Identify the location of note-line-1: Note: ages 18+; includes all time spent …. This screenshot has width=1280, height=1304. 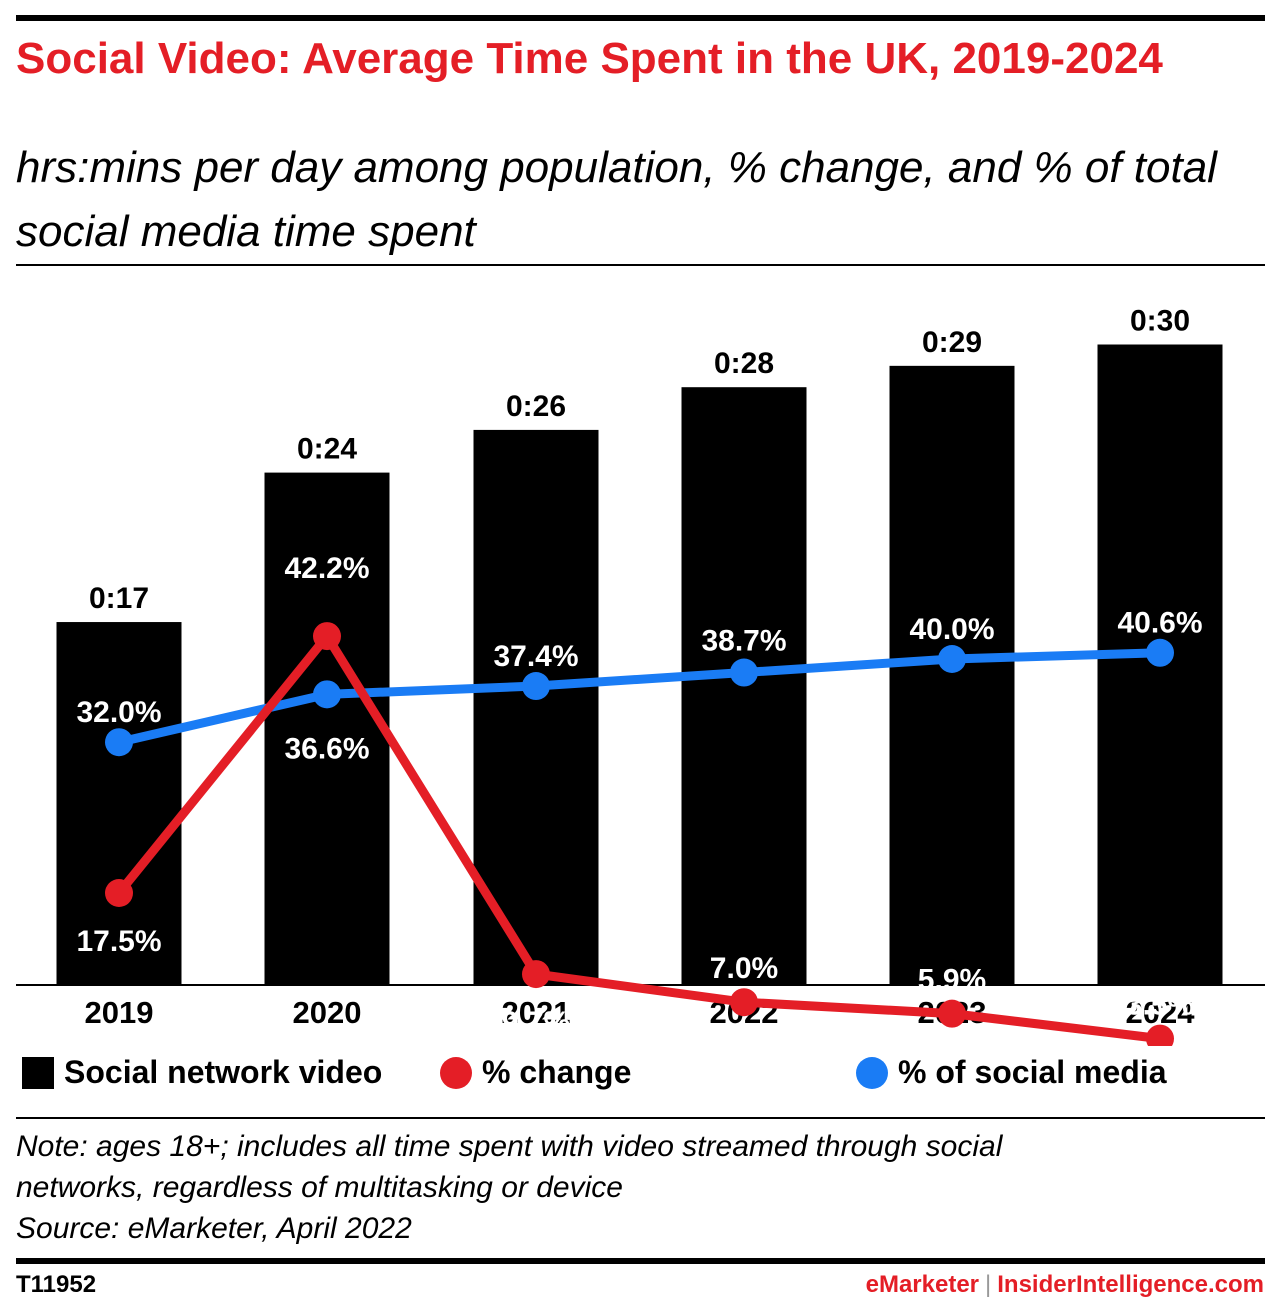
(509, 1146).